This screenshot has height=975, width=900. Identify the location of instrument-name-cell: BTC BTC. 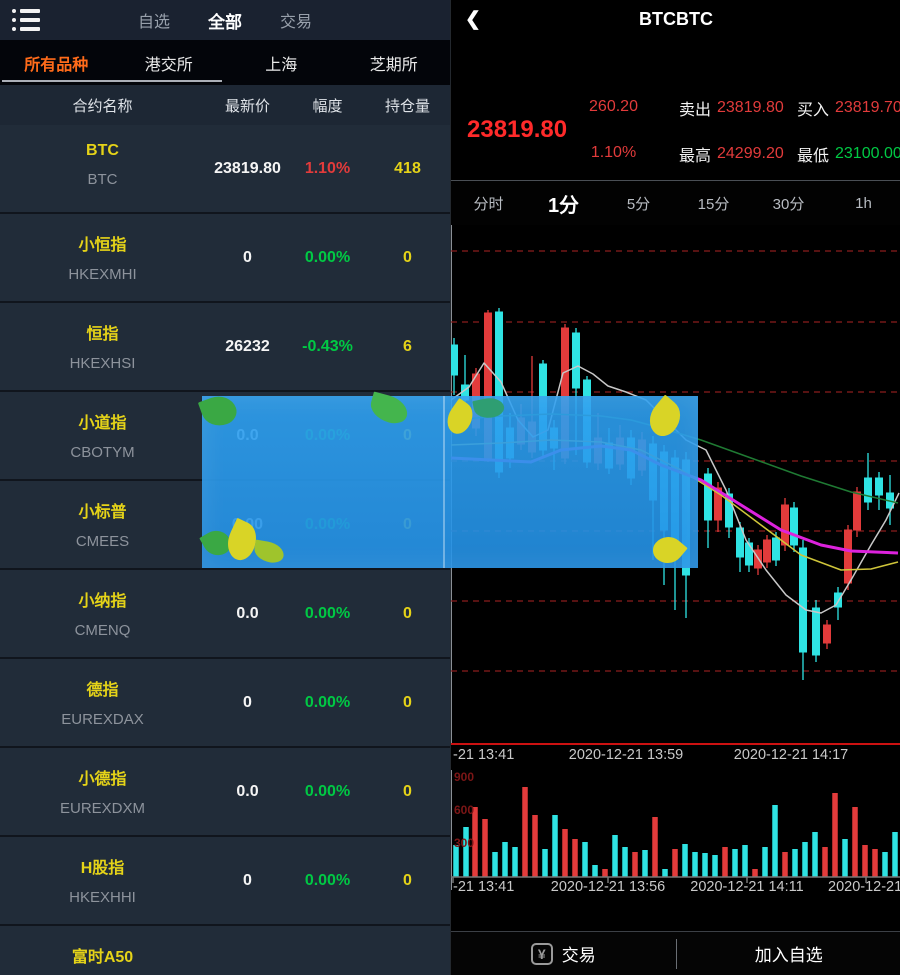
(102, 168).